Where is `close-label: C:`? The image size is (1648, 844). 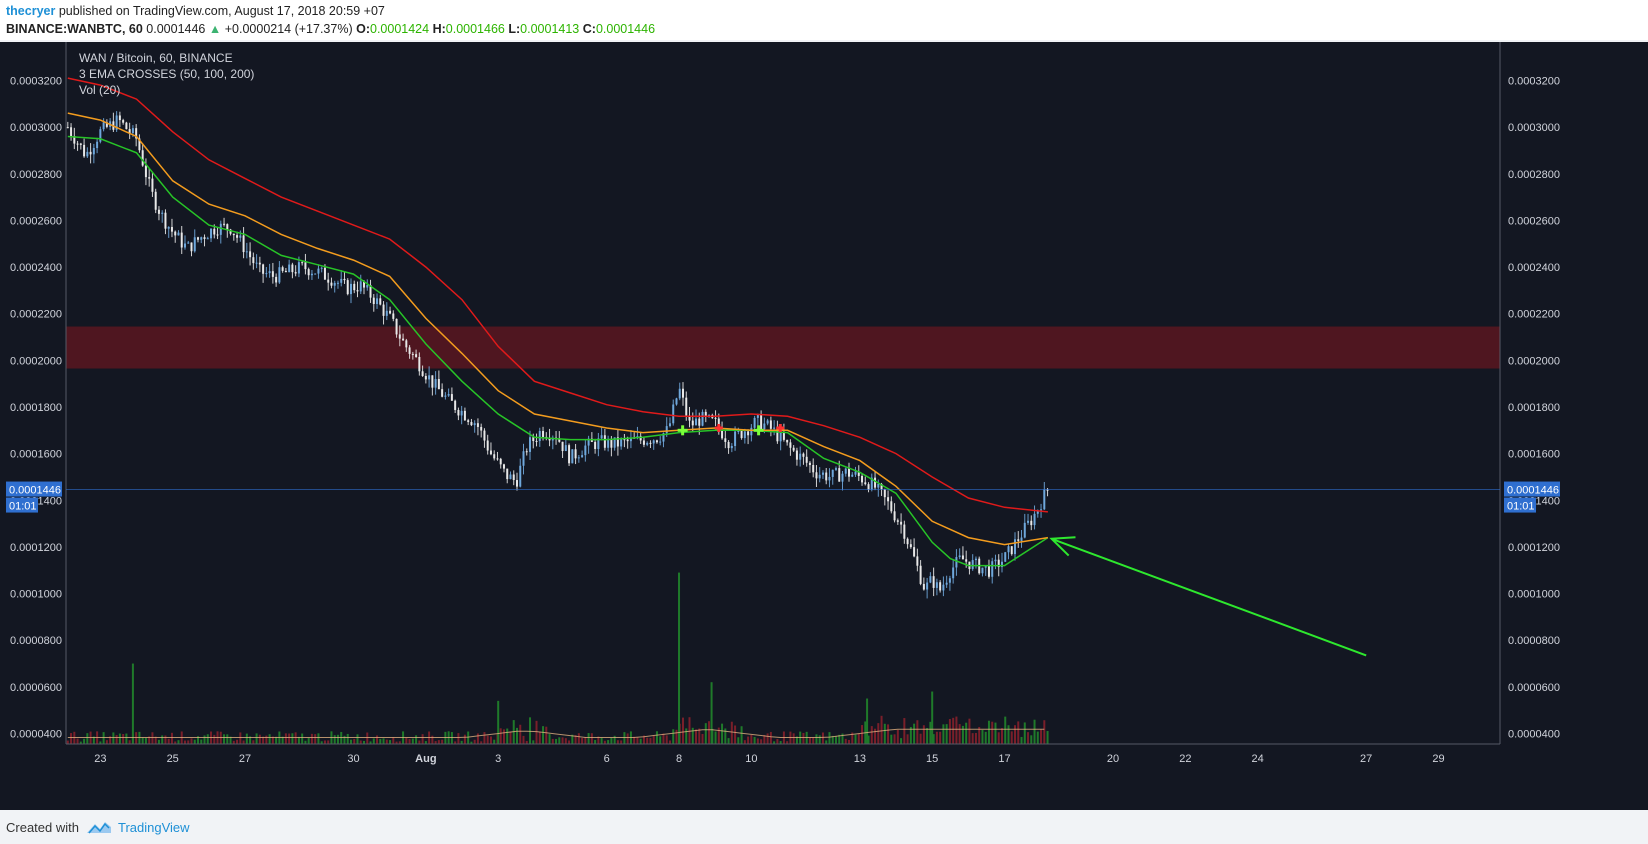
close-label: C: is located at coordinates (589, 29).